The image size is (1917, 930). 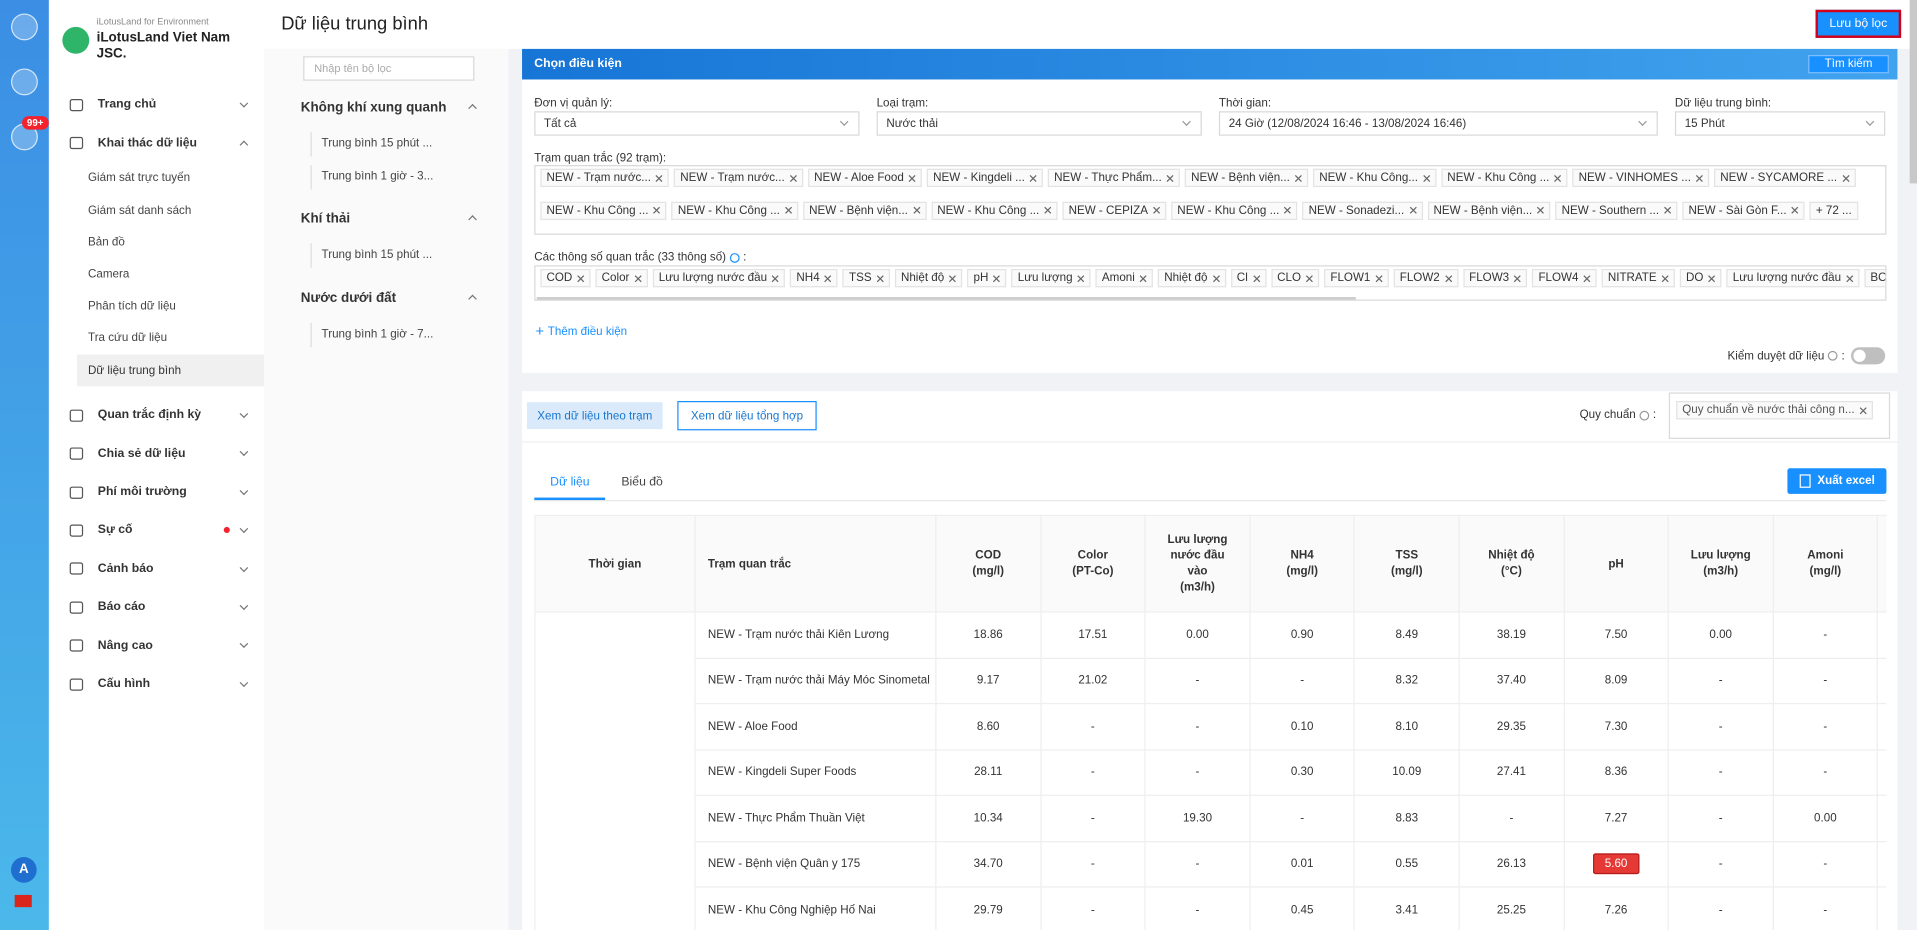 I want to click on menu-item: Báo cáo, so click(x=156, y=607).